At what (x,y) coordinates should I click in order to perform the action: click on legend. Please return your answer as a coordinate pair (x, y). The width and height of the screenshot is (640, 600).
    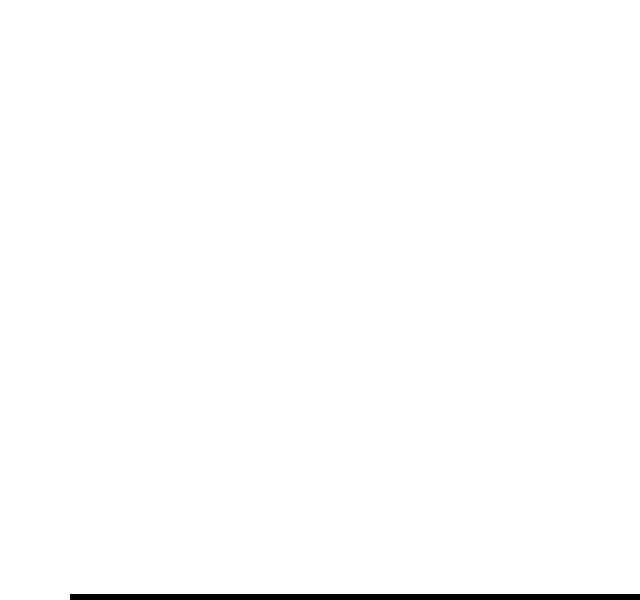
    Looking at the image, I should click on (618, 107).